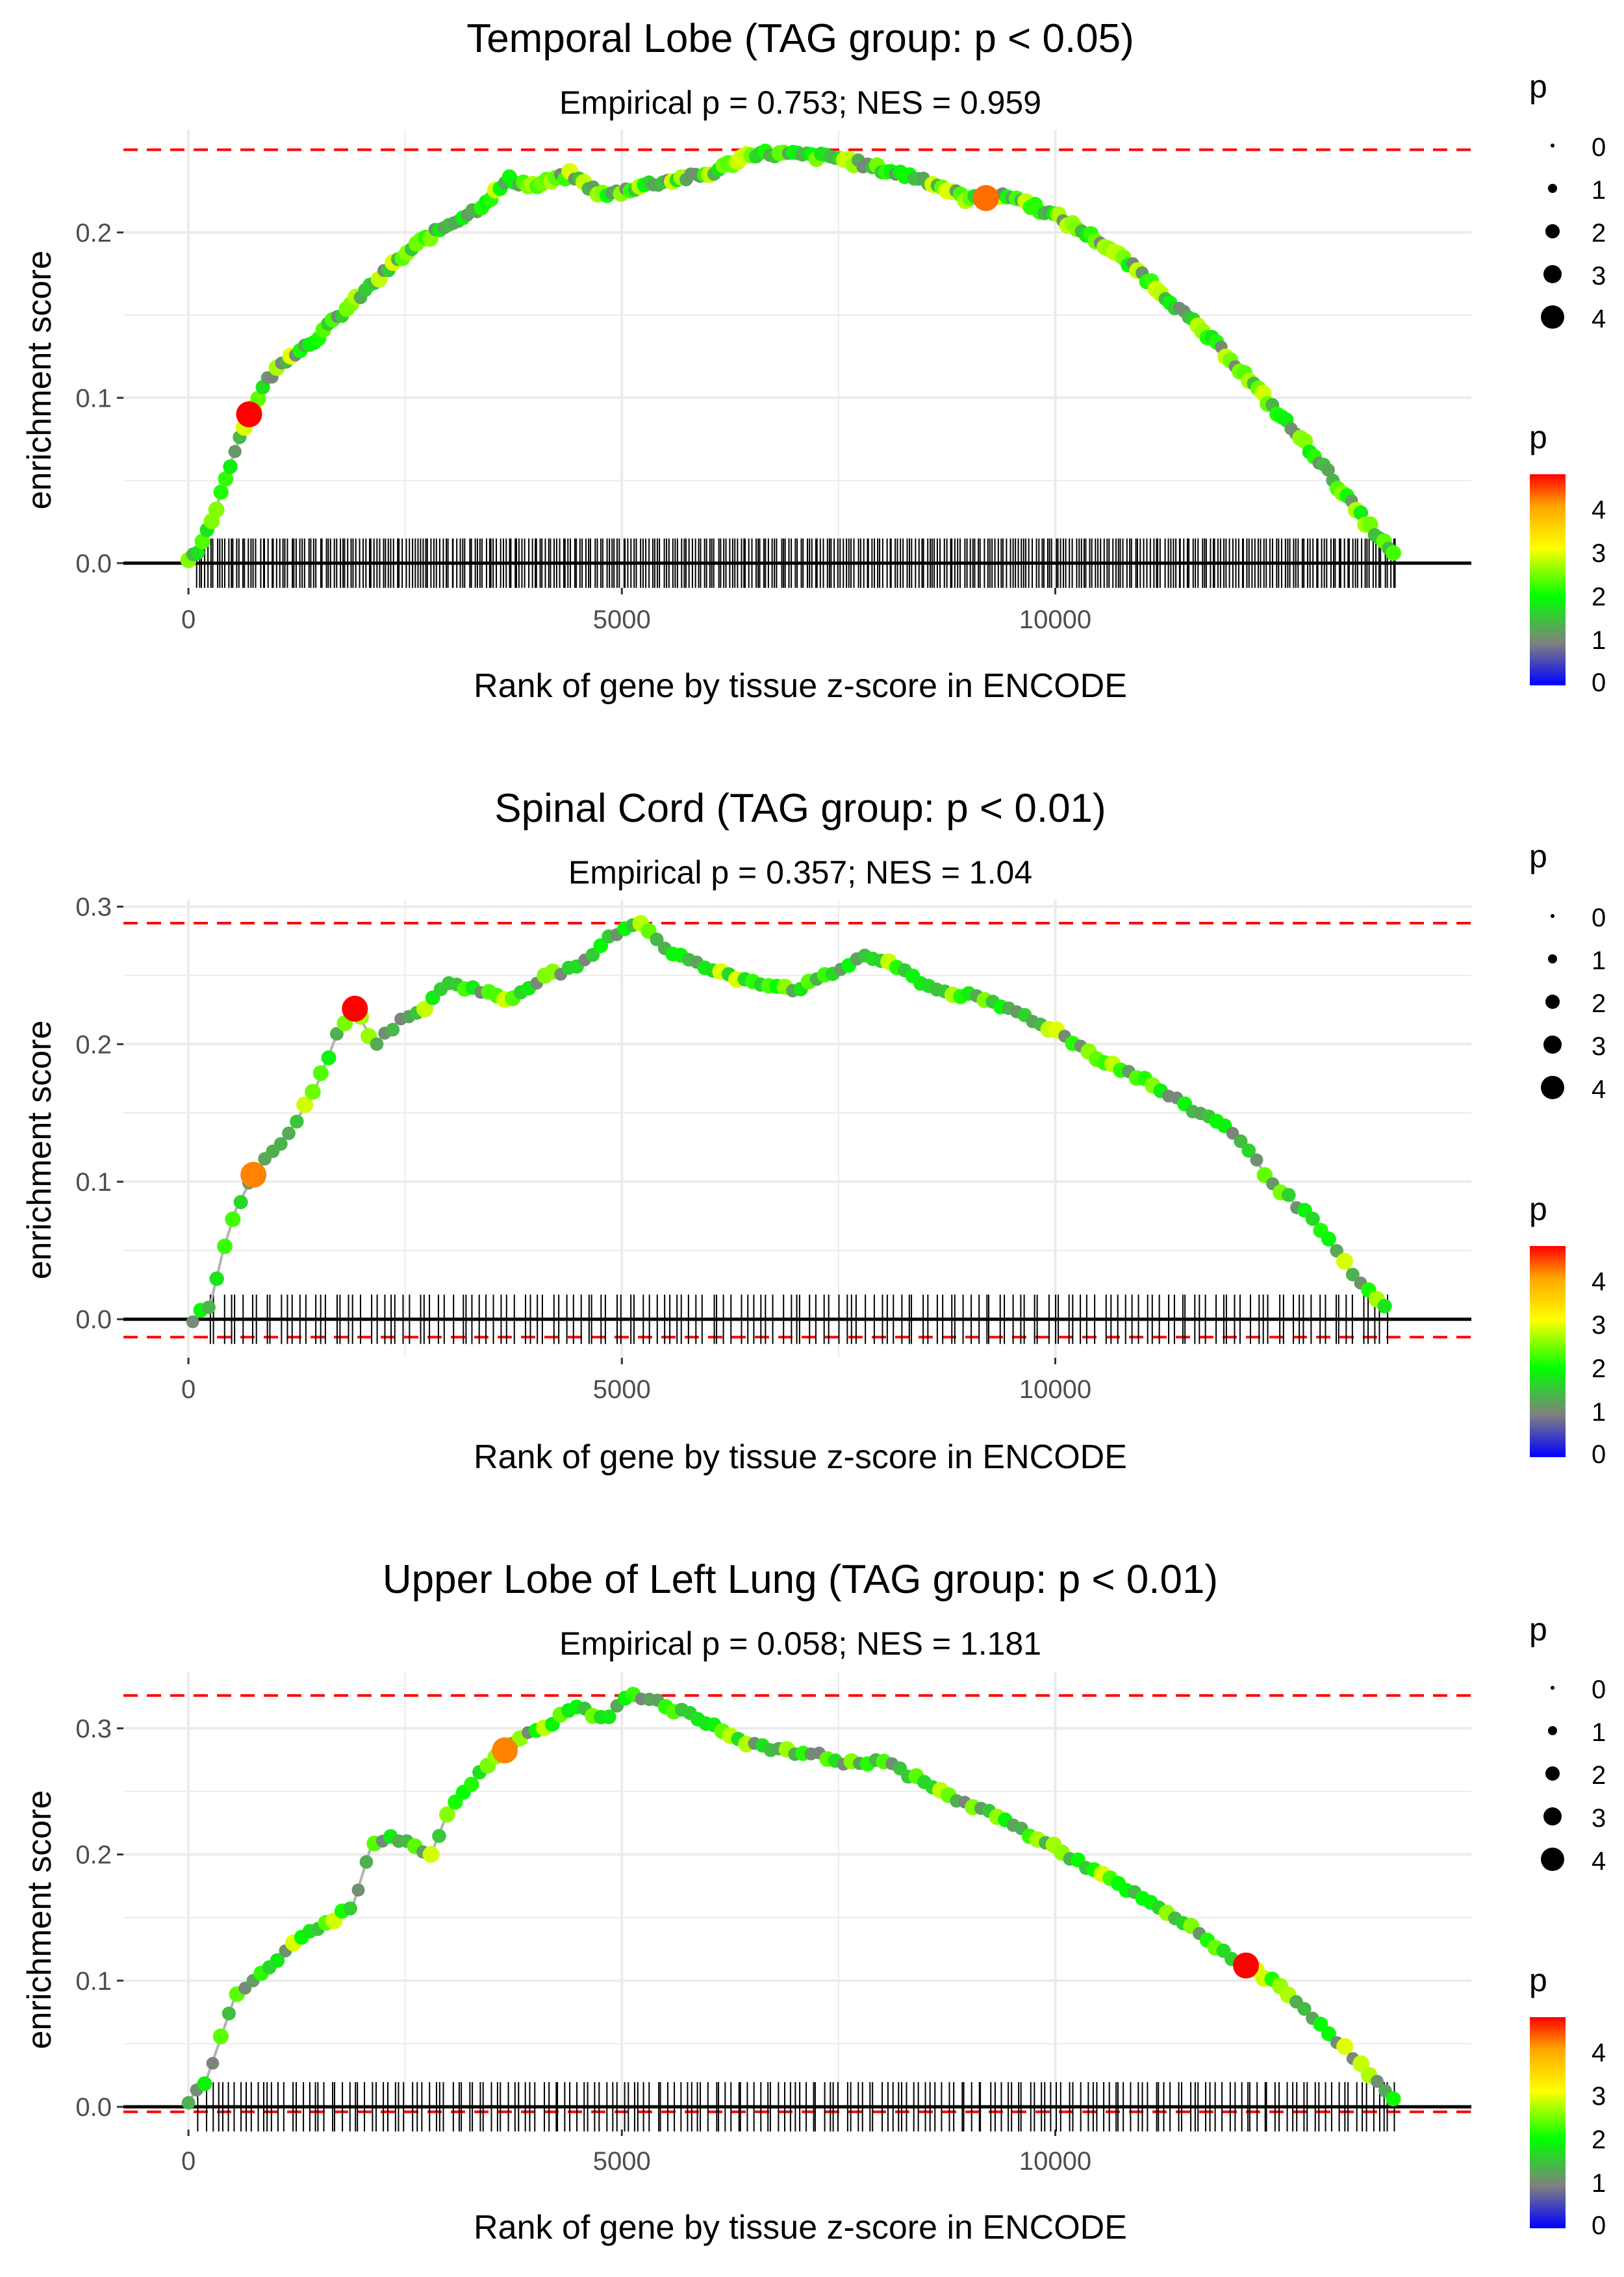  Describe the element at coordinates (1599, 276) in the screenshot. I see `size-legend-label: 3` at that location.